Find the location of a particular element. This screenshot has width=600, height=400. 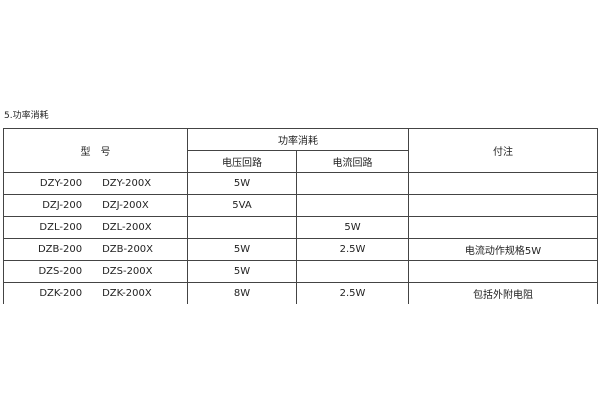

table-row: DZJ-200 DZJ-200X 5VA is located at coordinates (300, 205).